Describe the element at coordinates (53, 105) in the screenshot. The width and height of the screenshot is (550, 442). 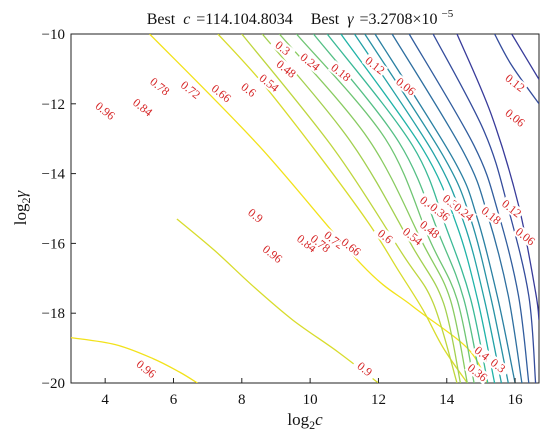
I see `y-tick-label-4: −12` at that location.